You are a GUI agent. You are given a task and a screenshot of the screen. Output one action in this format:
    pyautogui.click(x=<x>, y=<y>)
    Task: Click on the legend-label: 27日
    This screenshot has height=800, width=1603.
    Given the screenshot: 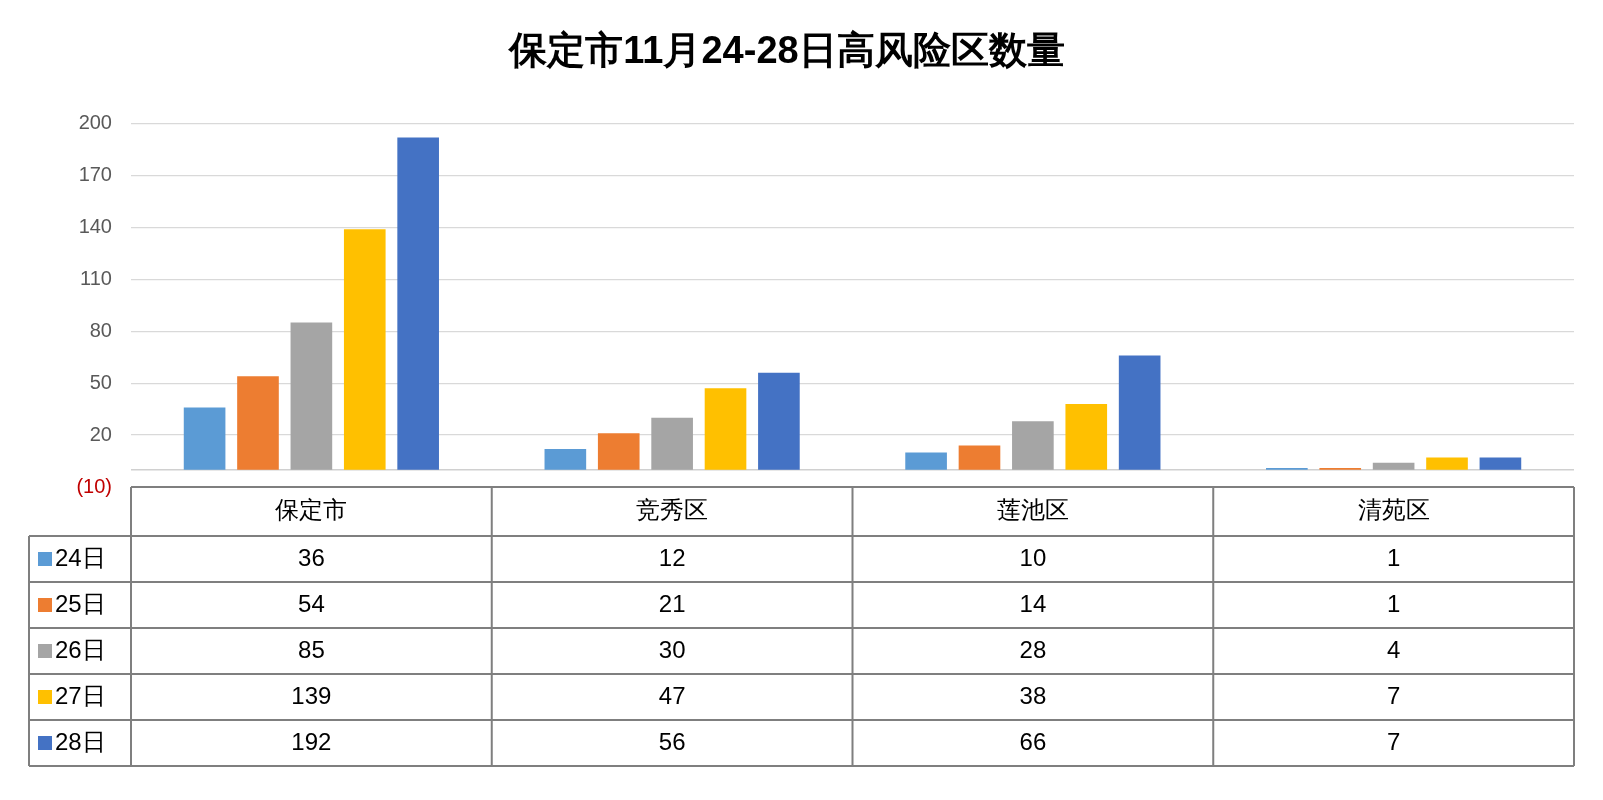 What is the action you would take?
    pyautogui.click(x=80, y=695)
    